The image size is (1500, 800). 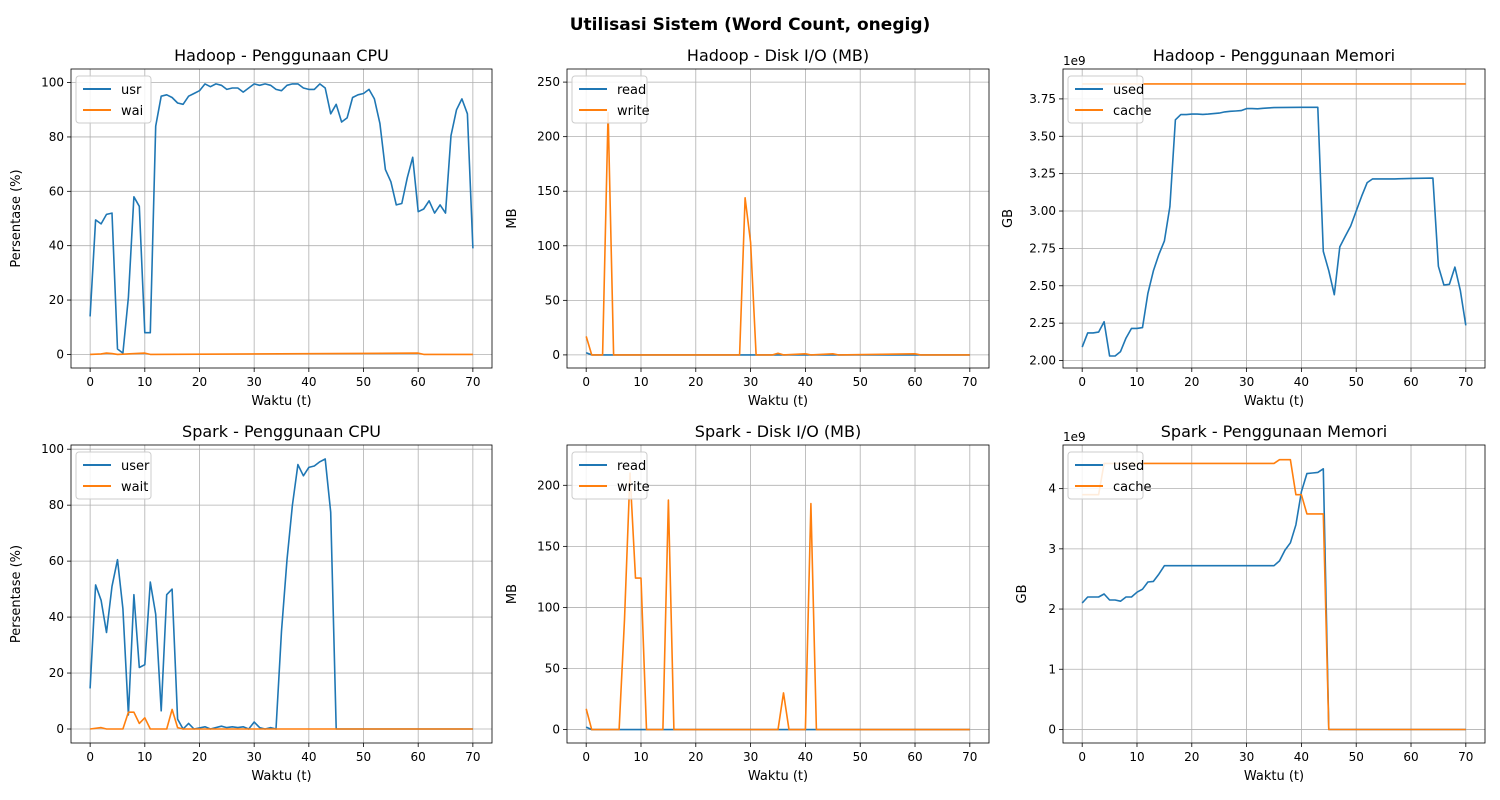 What do you see at coordinates (1052, 489) in the screenshot?
I see `y-tick-label: 4` at bounding box center [1052, 489].